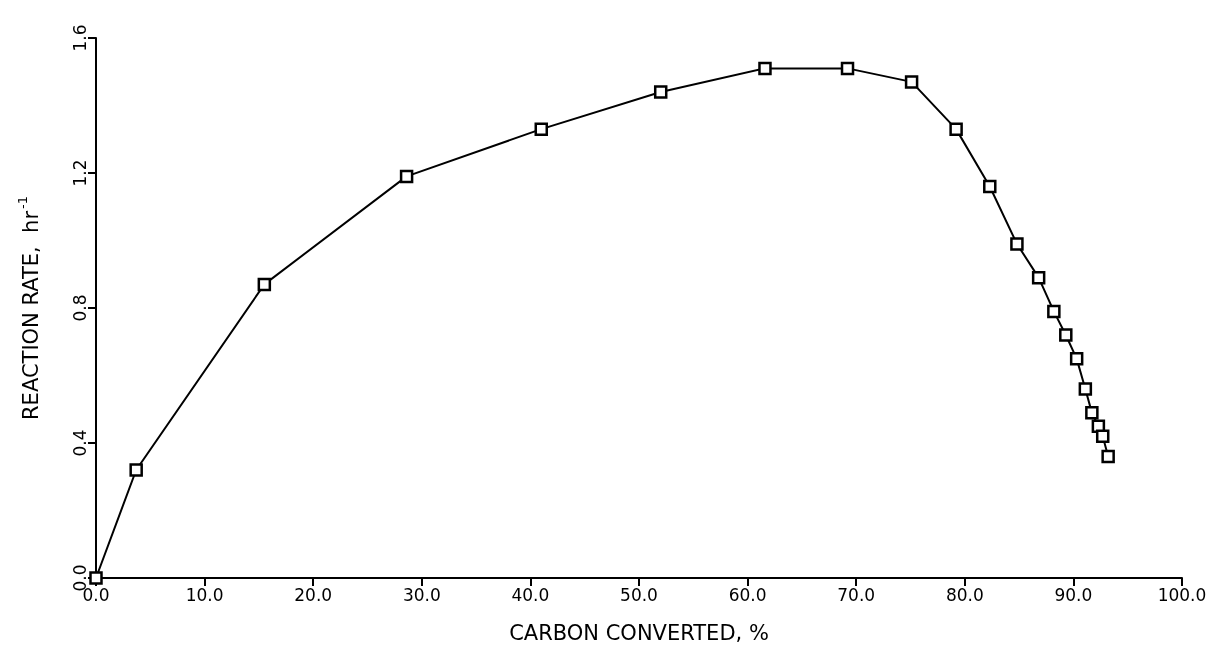 Image resolution: width=1230 pixels, height=666 pixels. Describe the element at coordinates (79, 173) in the screenshot. I see `y-tick-label: 1.2` at that location.